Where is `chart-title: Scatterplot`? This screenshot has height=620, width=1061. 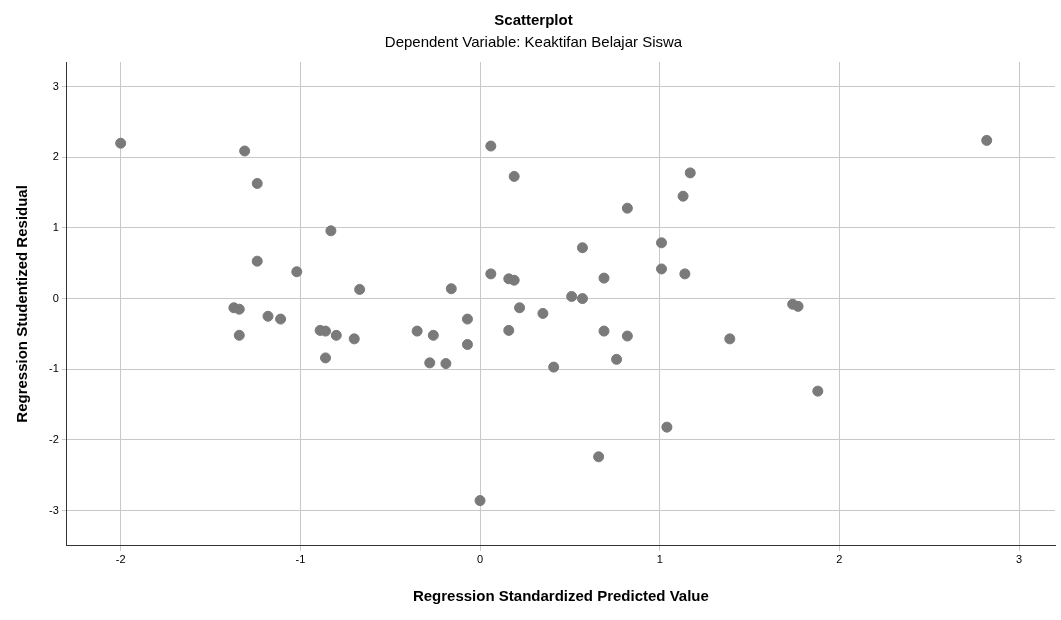 chart-title: Scatterplot is located at coordinates (533, 20).